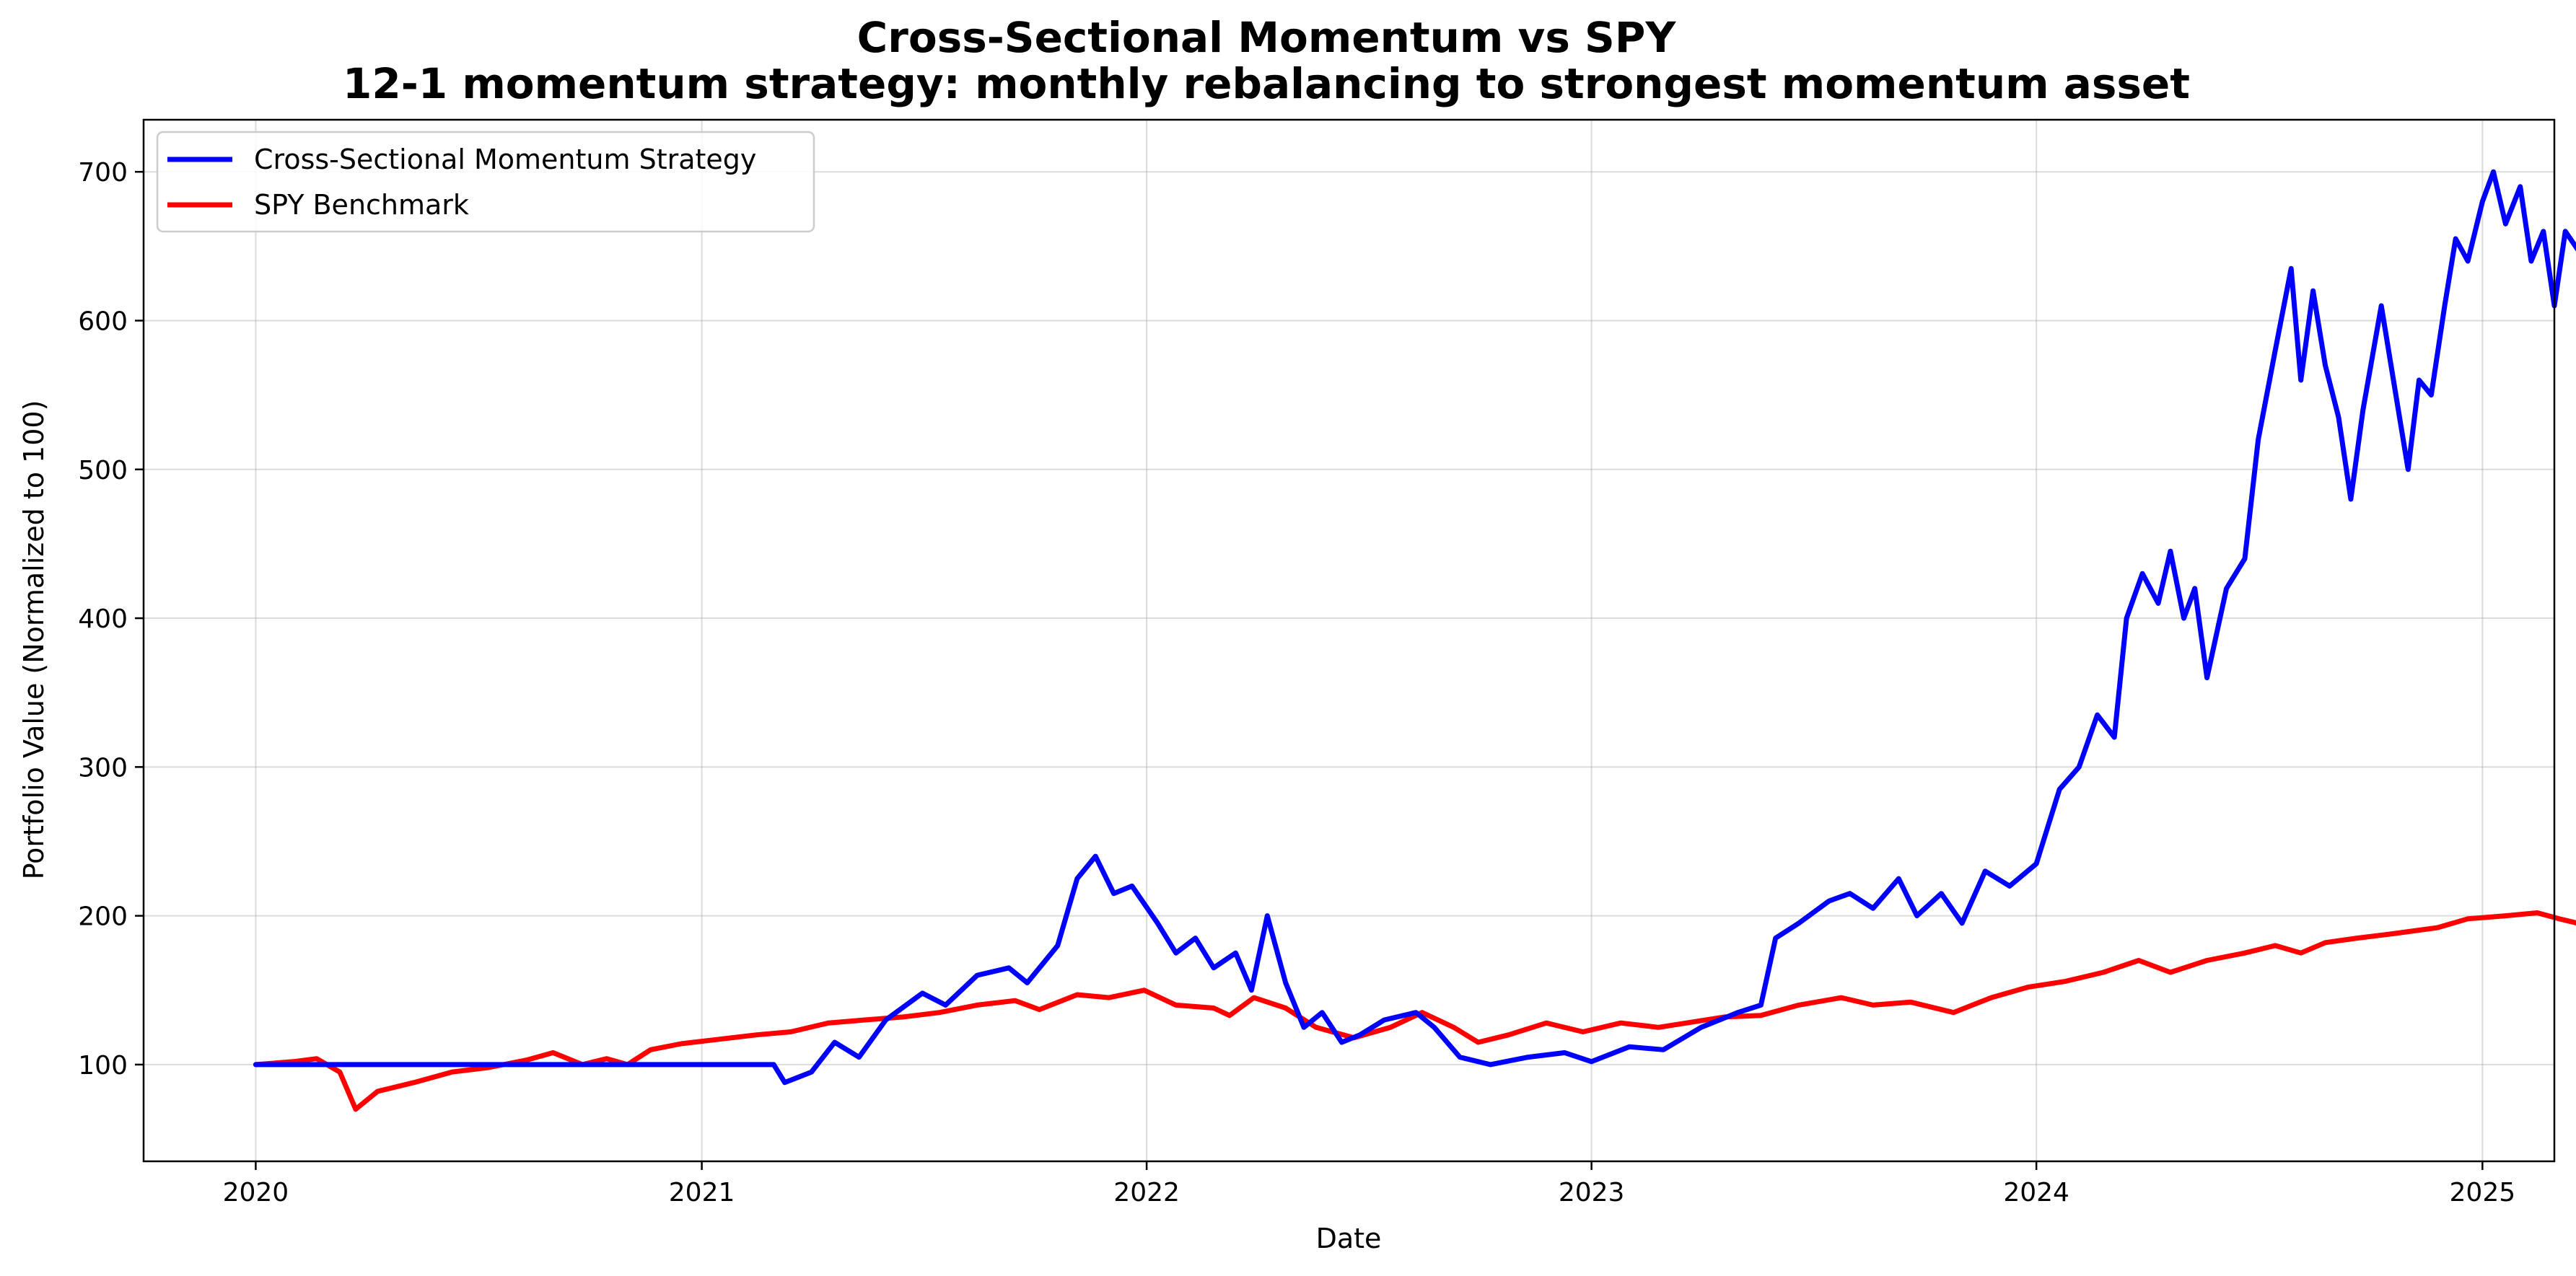  I want to click on y-tick-label: 300, so click(103, 768).